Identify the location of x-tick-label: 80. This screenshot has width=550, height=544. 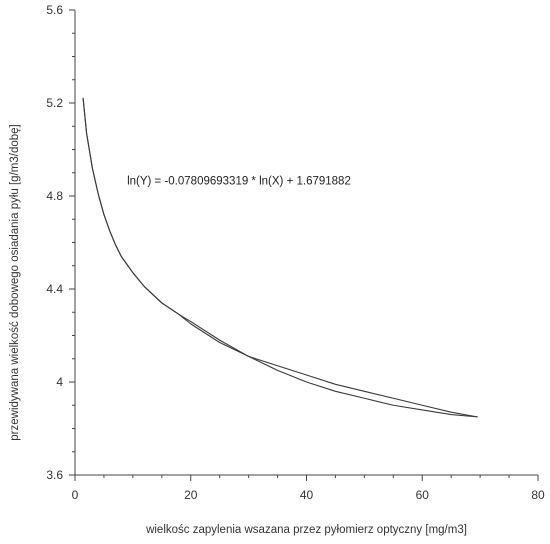
(538, 495).